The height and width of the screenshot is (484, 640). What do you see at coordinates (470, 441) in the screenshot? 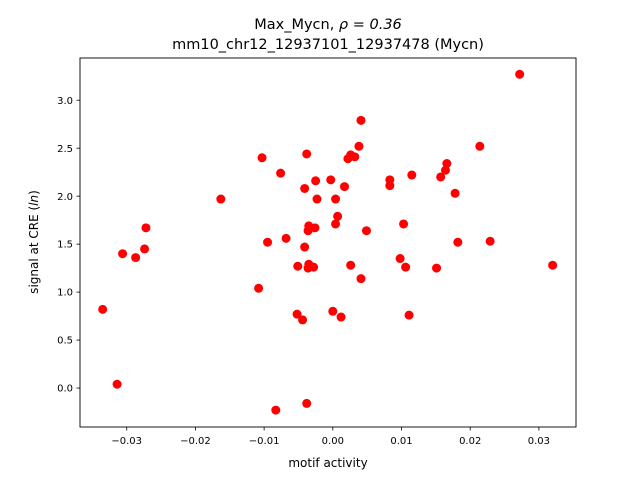
I see `x-tick-label: 0.02` at bounding box center [470, 441].